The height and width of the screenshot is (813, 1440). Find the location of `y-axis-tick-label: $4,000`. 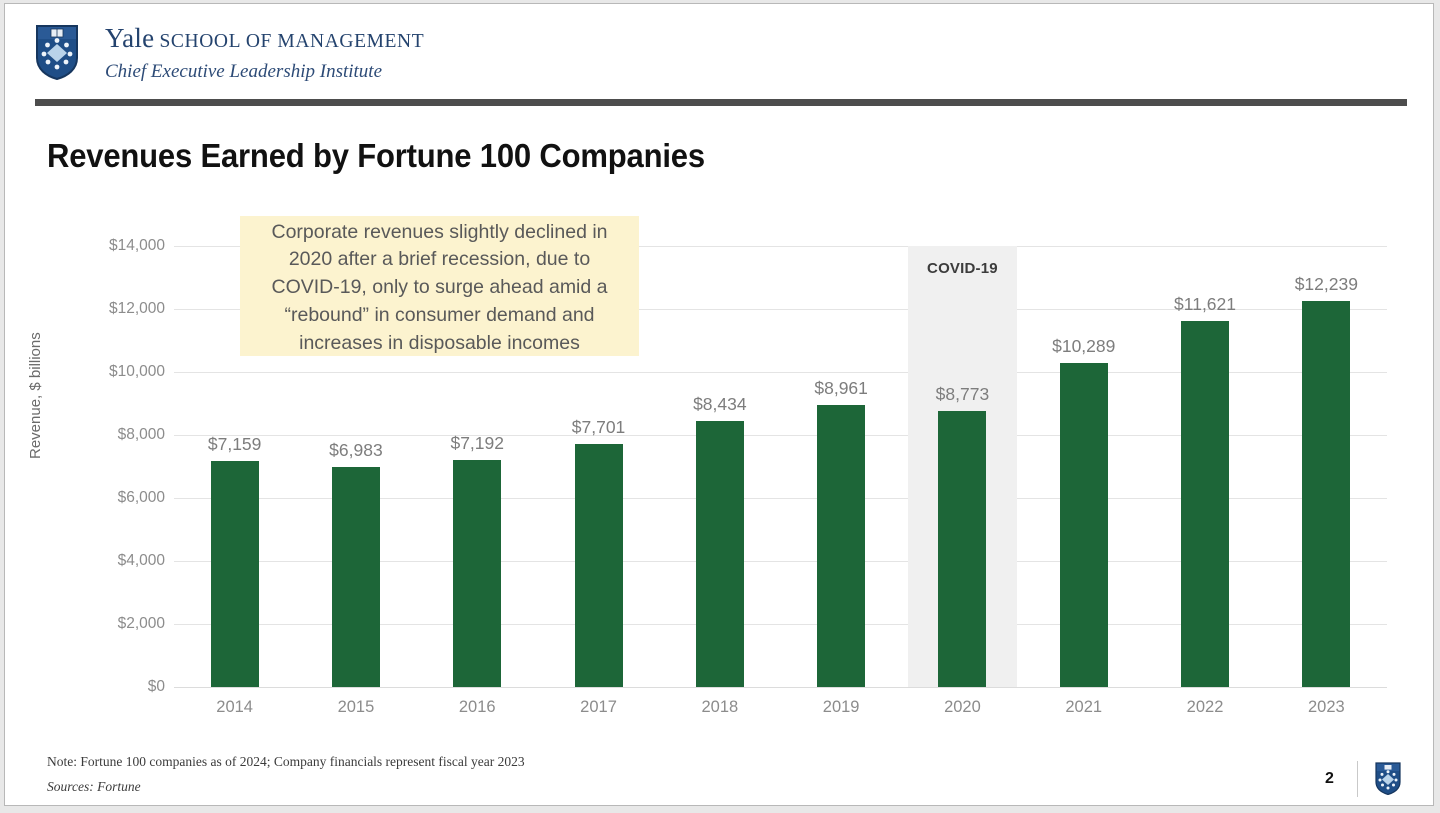

y-axis-tick-label: $4,000 is located at coordinates (141, 560).